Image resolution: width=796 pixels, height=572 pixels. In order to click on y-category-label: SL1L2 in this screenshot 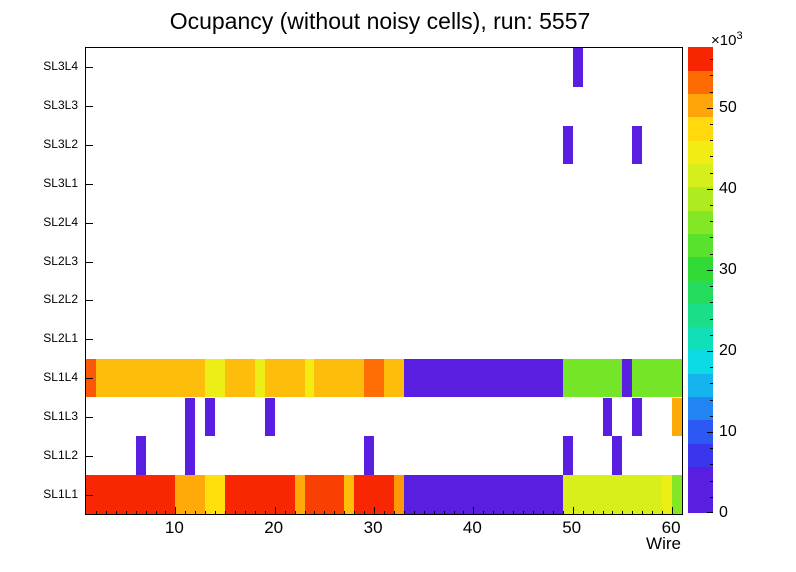, I will do `click(60, 454)`.